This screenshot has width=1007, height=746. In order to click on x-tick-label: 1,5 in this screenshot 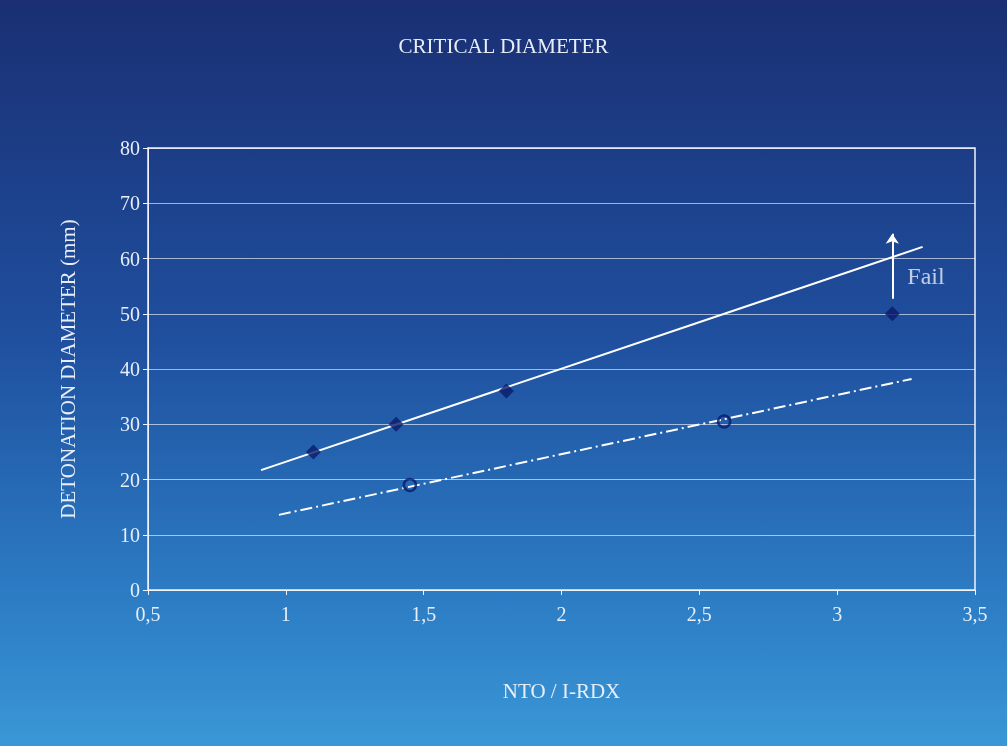, I will do `click(424, 614)`.